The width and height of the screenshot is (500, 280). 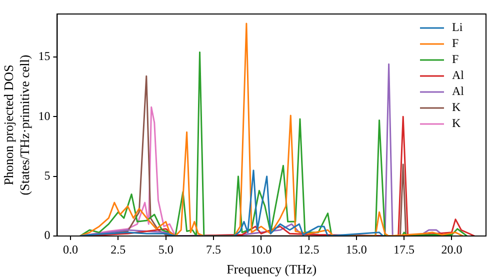 I want to click on x-tick-label: 7.5, so click(x=213, y=249).